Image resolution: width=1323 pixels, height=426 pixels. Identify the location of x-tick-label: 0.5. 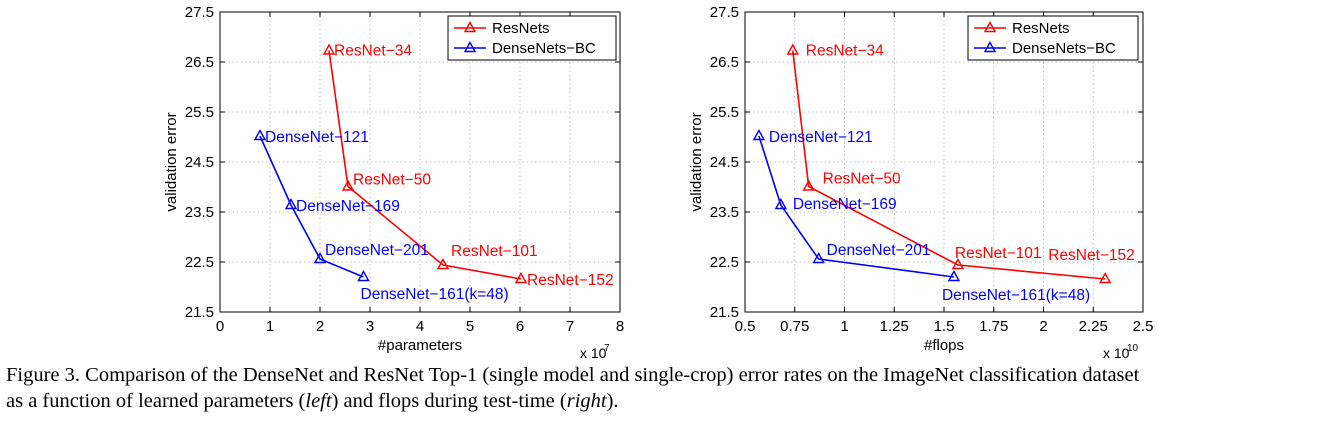
(745, 326).